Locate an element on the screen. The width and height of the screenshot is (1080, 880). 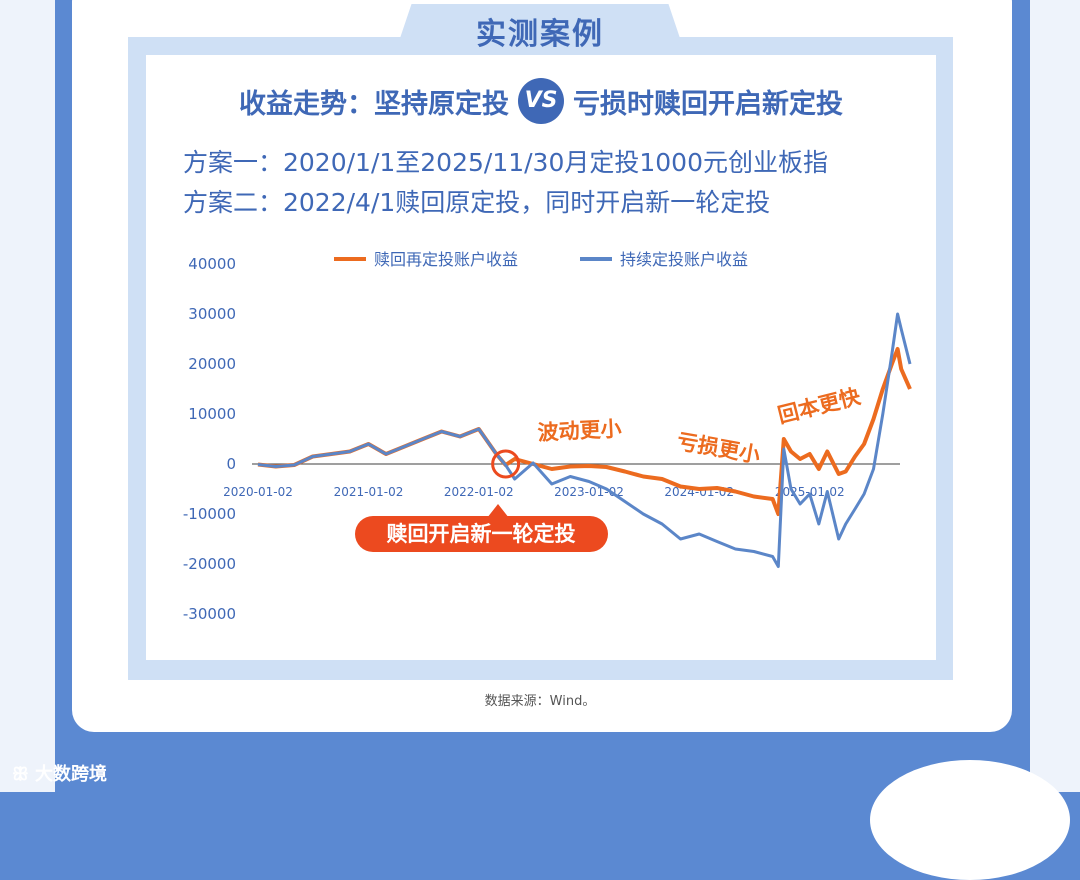
title-tab is located at coordinates (540, 30).